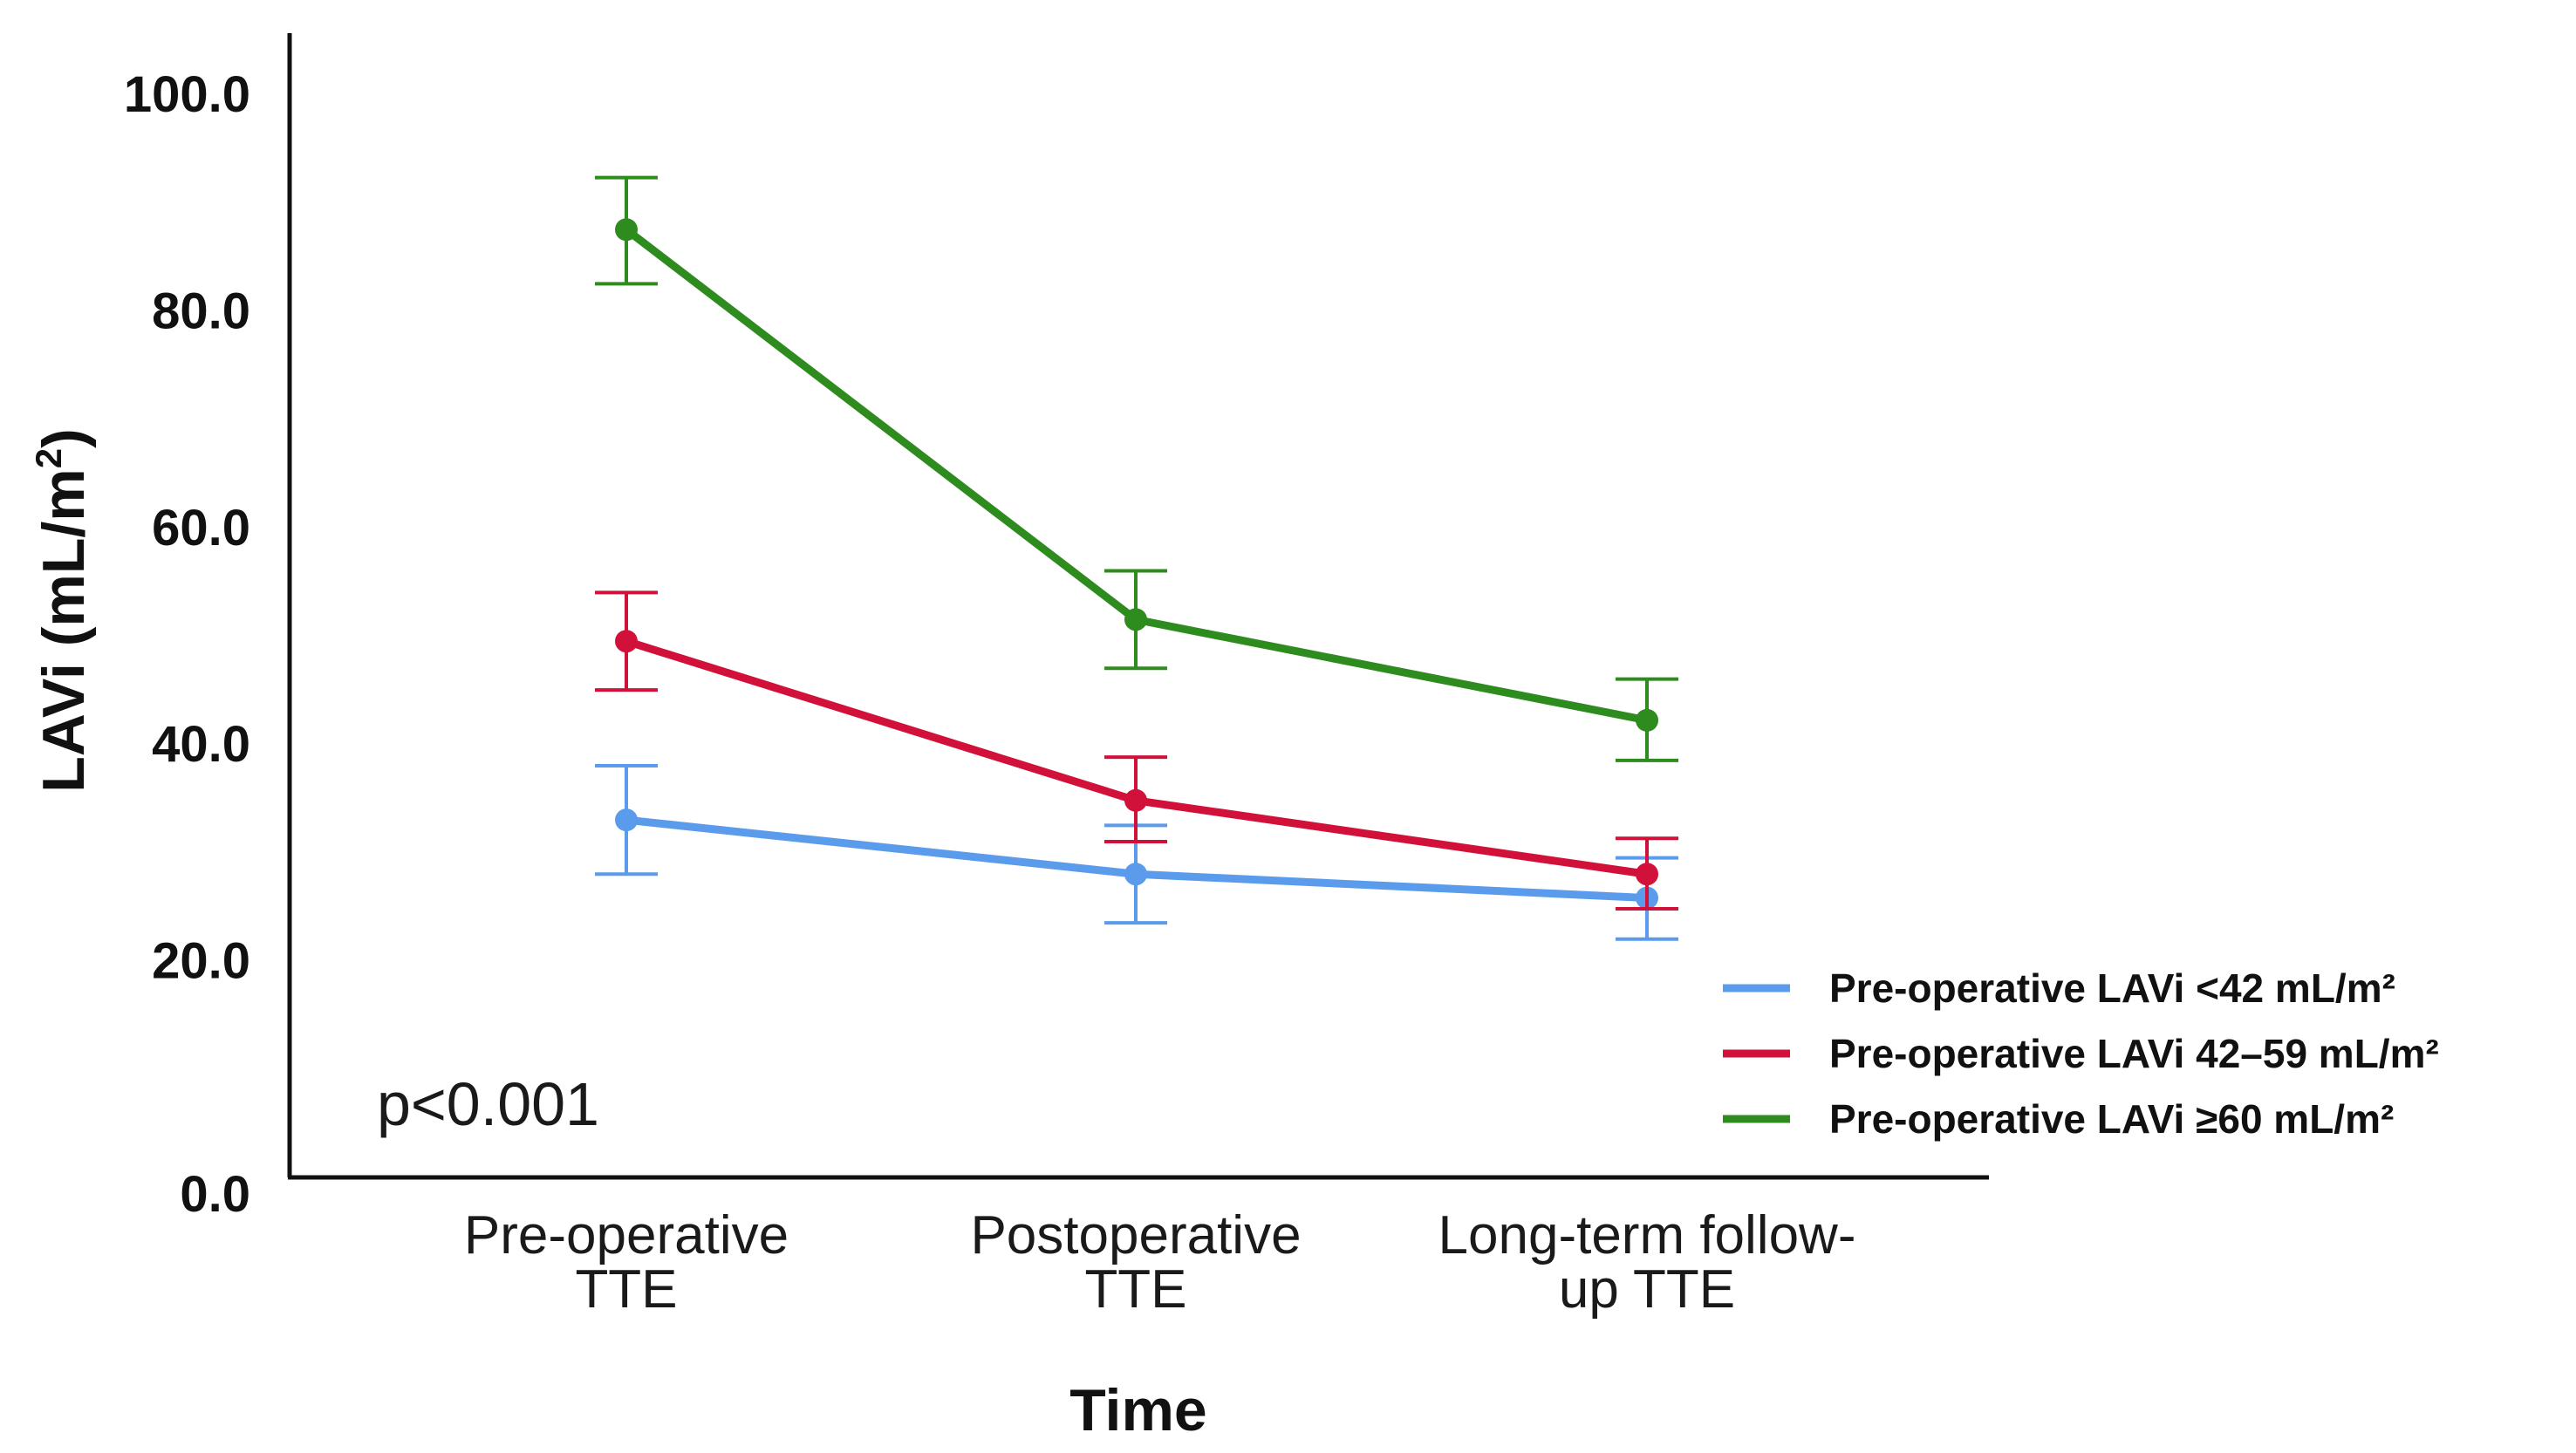  Describe the element at coordinates (215, 1194) in the screenshot. I see `y-tick-label: 0.0` at that location.